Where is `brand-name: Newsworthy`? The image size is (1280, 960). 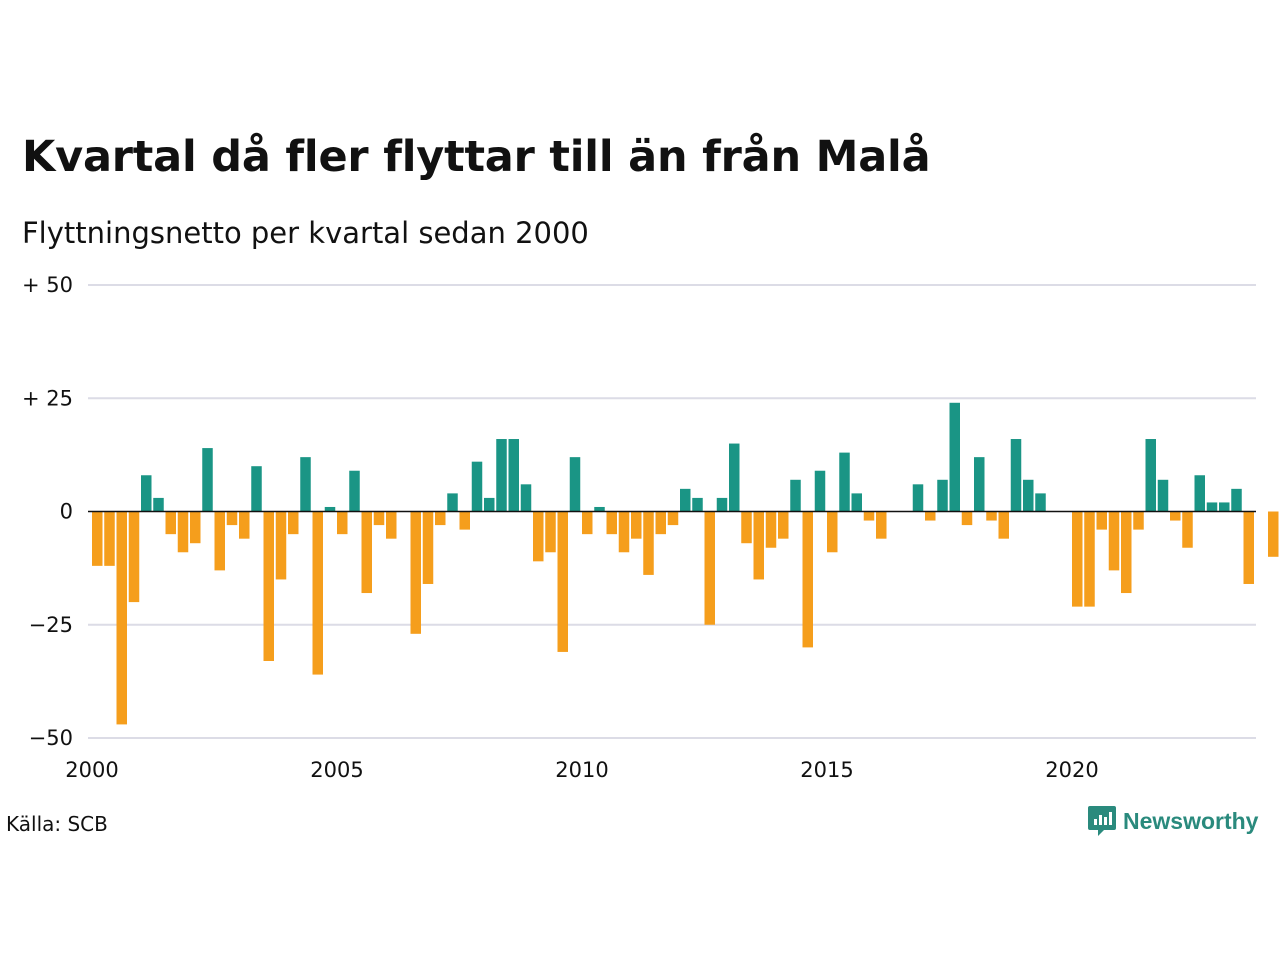
brand-name: Newsworthy is located at coordinates (1191, 820).